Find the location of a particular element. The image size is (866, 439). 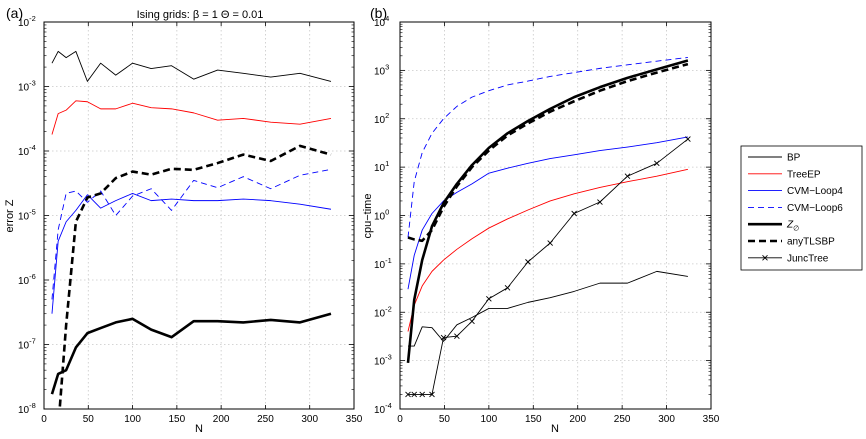

legend-label: CVM−Loop4 is located at coordinates (815, 191).